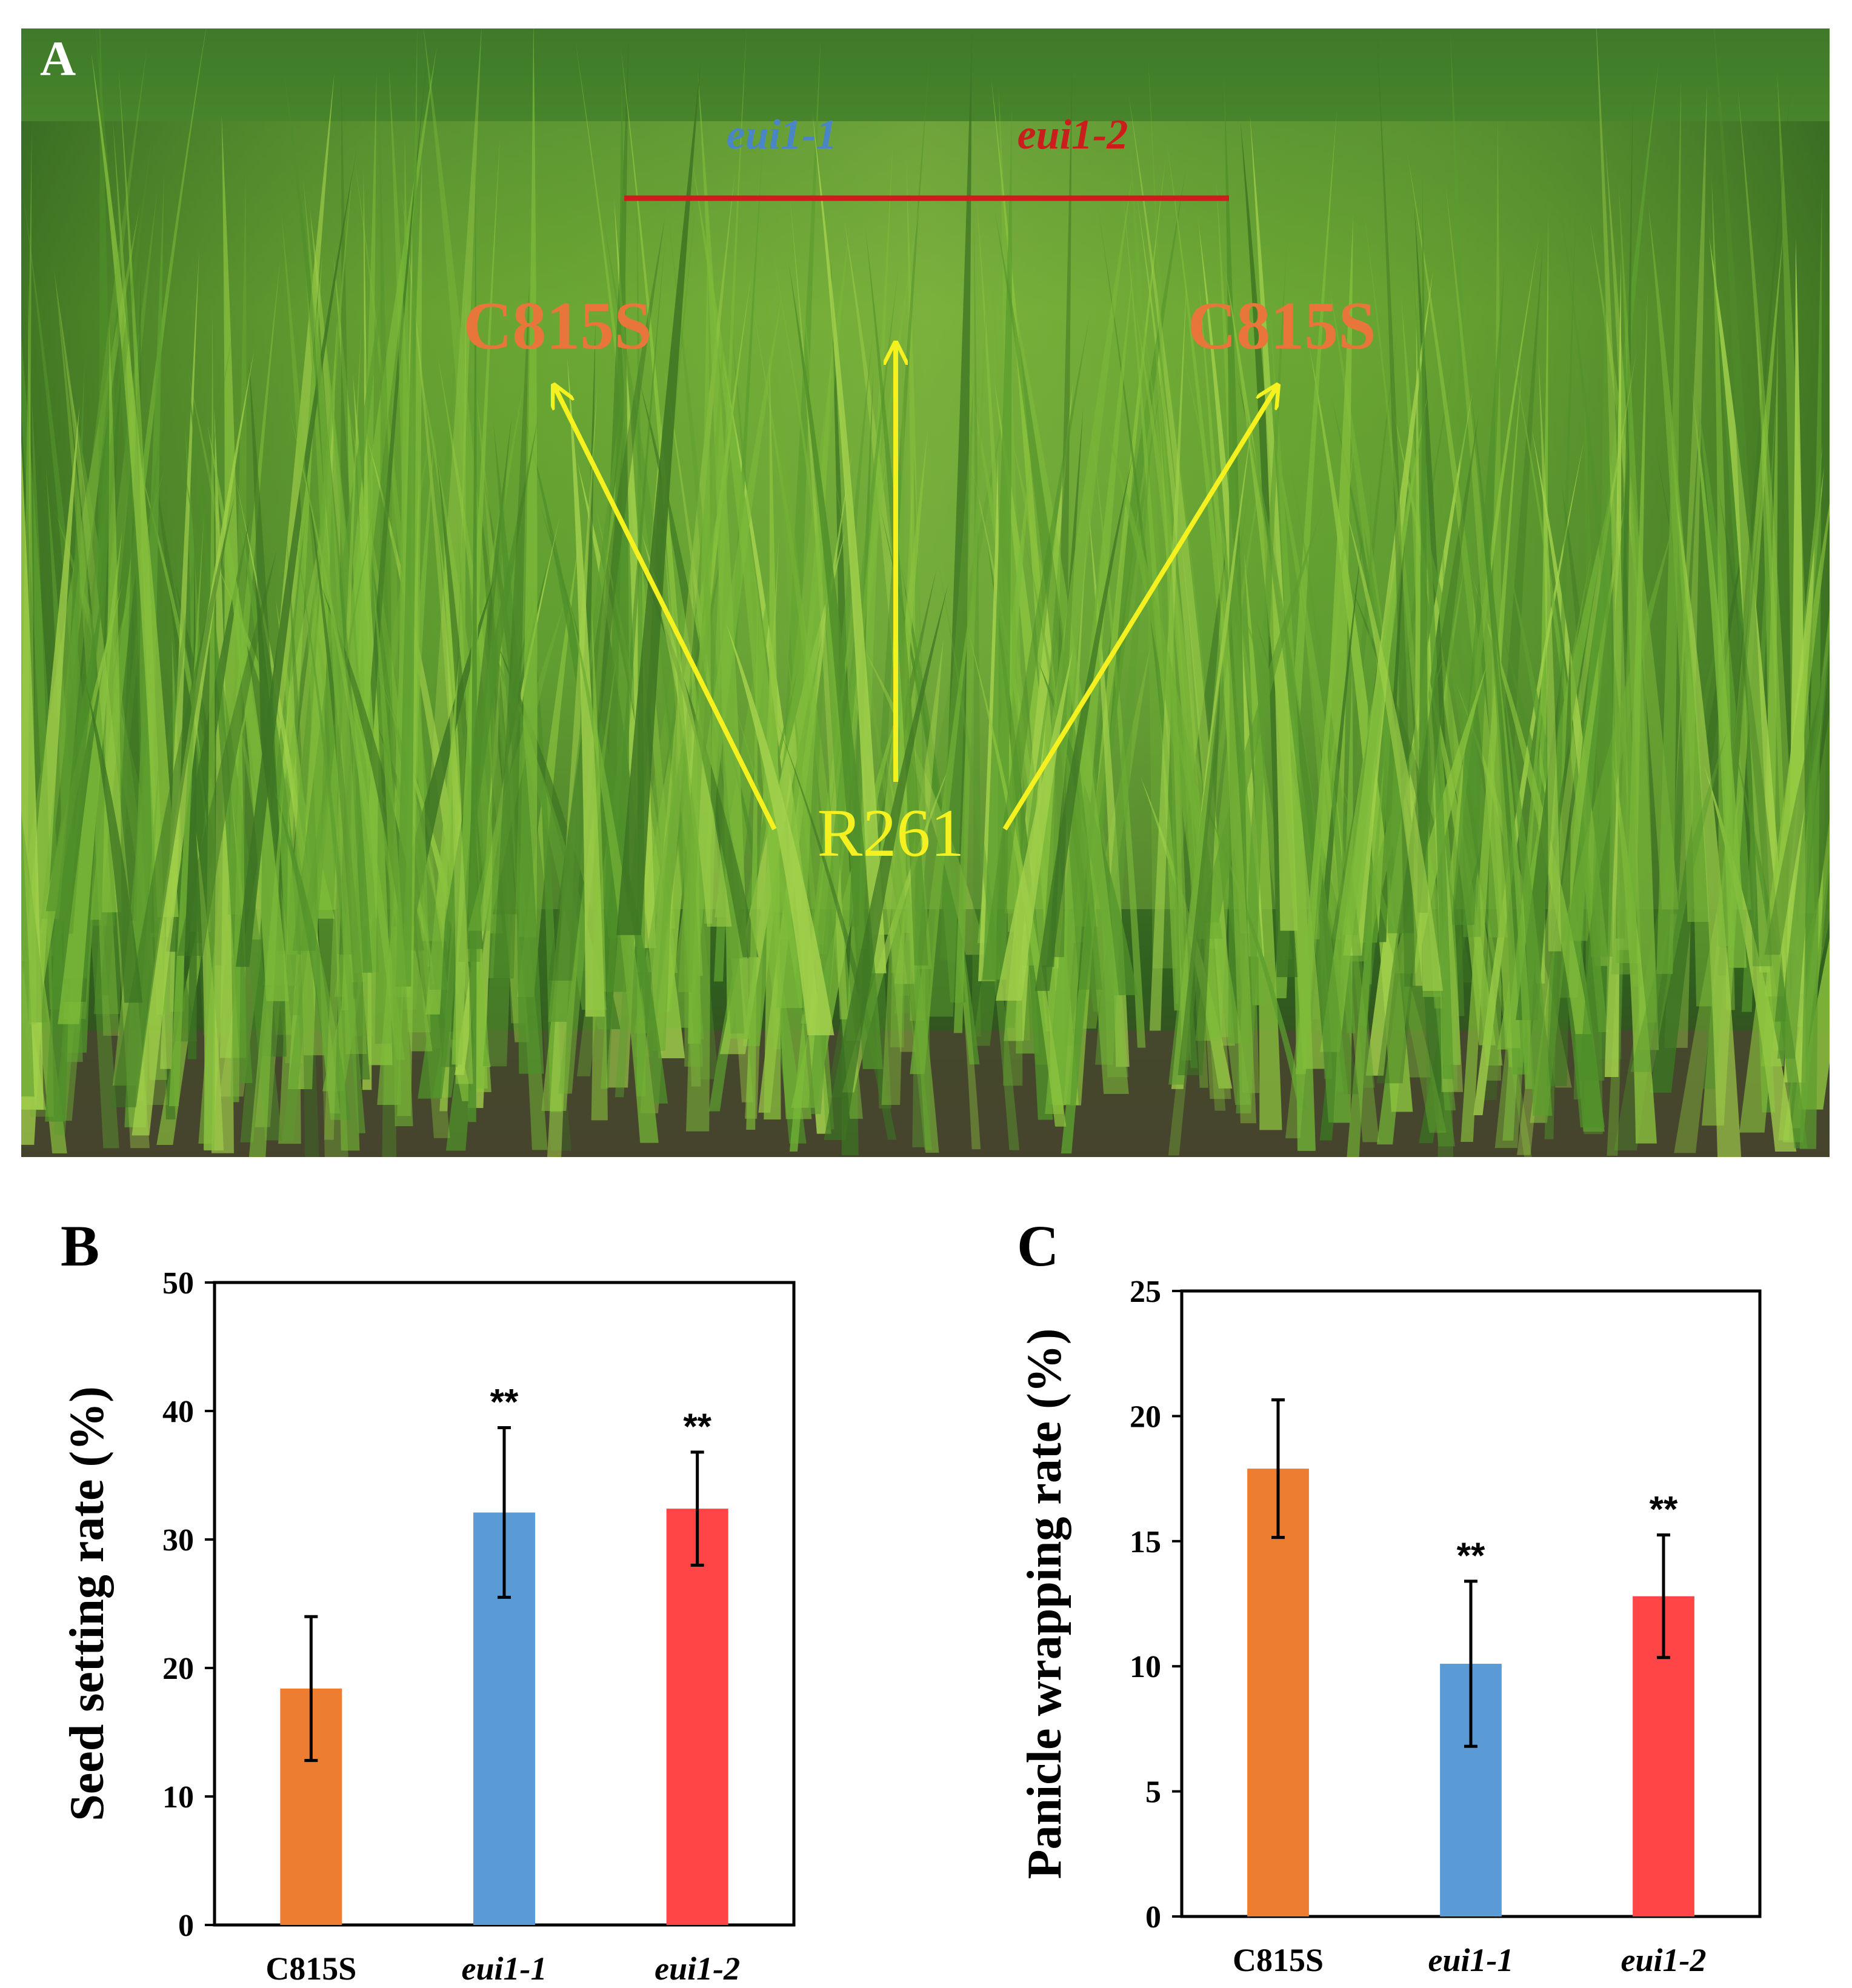  What do you see at coordinates (1664, 1960) in the screenshot?
I see `x-tick-label: eui1-2` at bounding box center [1664, 1960].